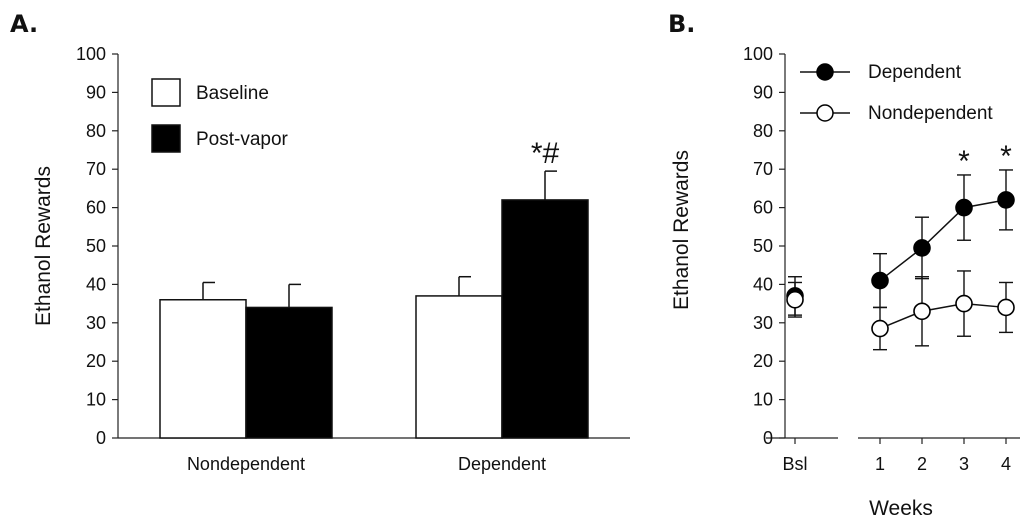 This screenshot has height=523, width=1023. What do you see at coordinates (880, 464) in the screenshot?
I see `x-tick-label: 1` at bounding box center [880, 464].